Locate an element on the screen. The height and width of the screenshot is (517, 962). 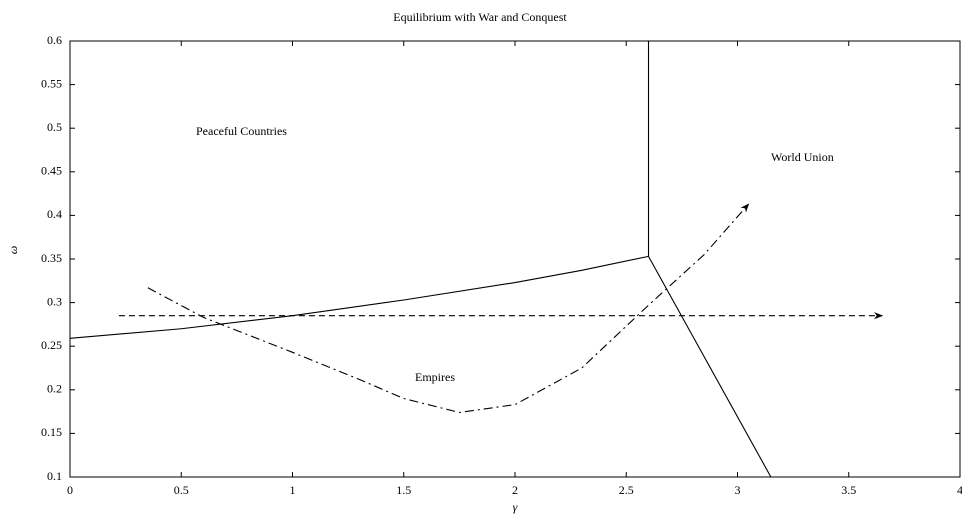
x-axis-label: γ is located at coordinates (515, 507).